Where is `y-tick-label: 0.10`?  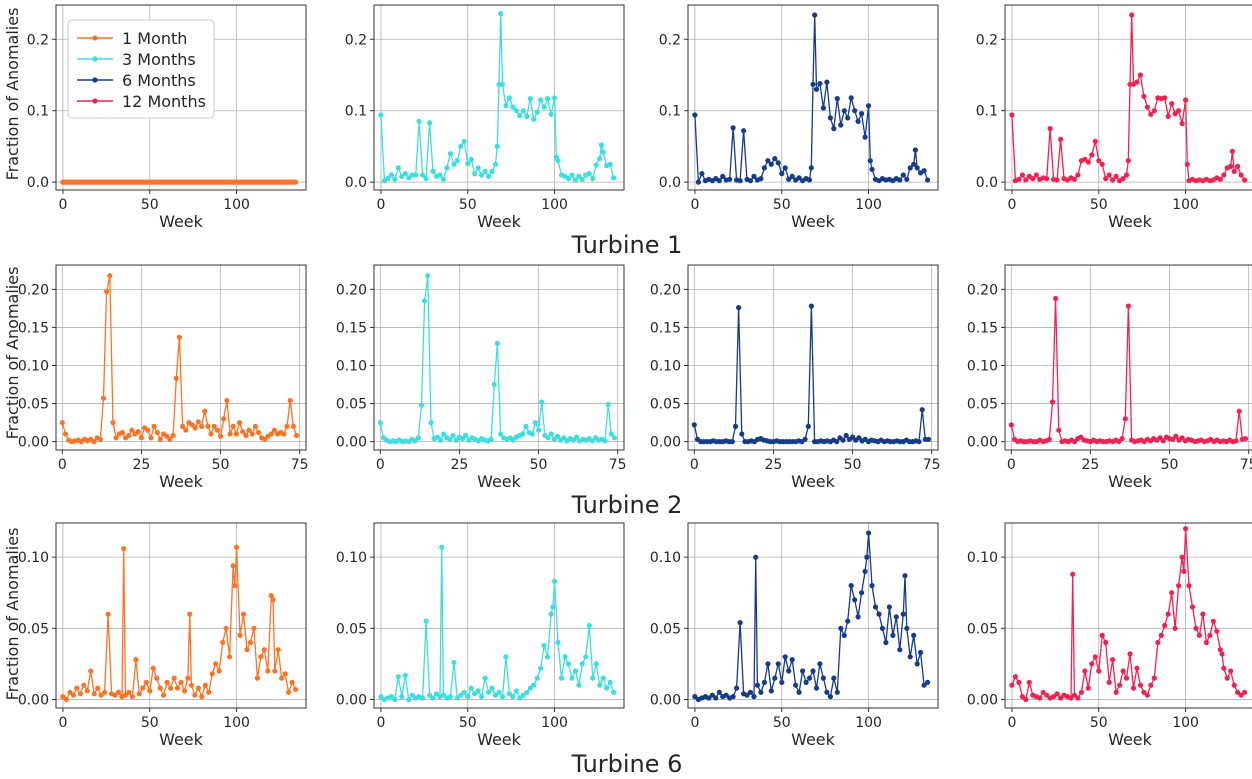
y-tick-label: 0.10 is located at coordinates (33, 366).